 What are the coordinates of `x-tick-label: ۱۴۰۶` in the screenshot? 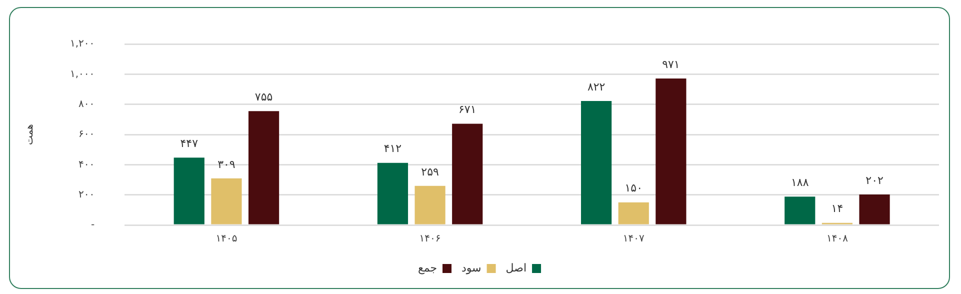 It's located at (430, 239).